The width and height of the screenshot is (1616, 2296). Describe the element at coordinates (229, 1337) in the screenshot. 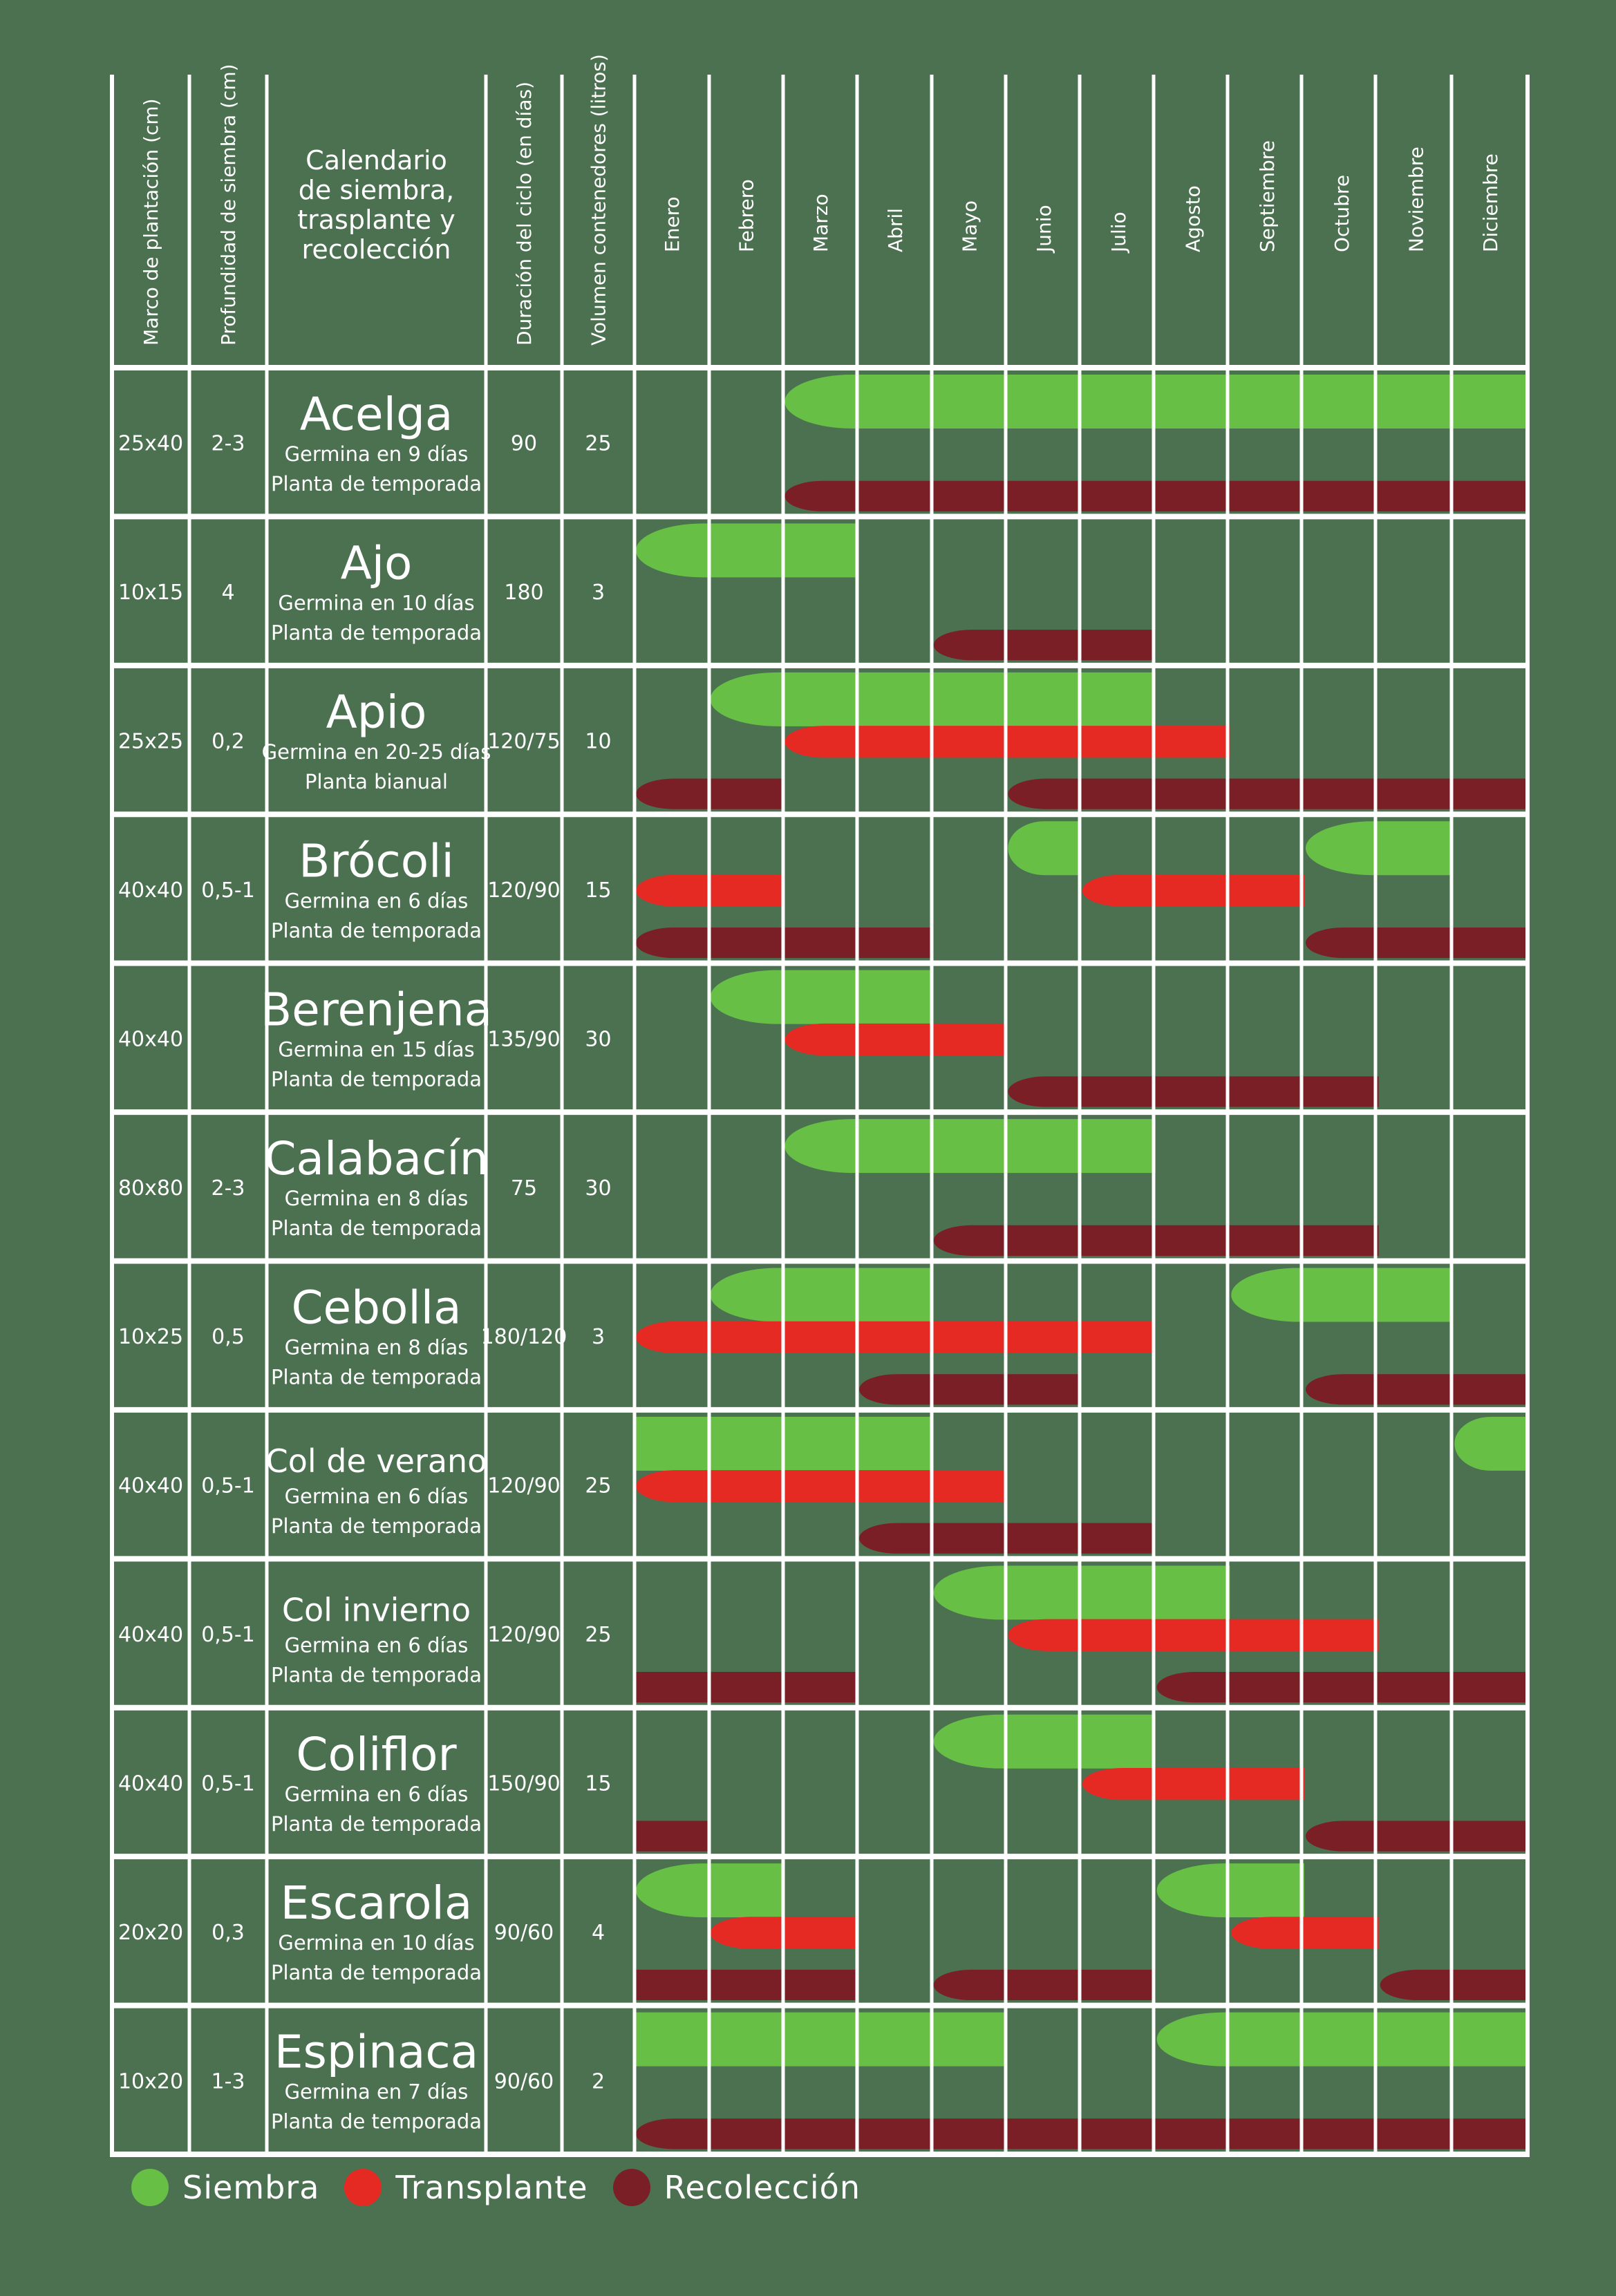

I see `cell-profundidad: 0,5` at that location.